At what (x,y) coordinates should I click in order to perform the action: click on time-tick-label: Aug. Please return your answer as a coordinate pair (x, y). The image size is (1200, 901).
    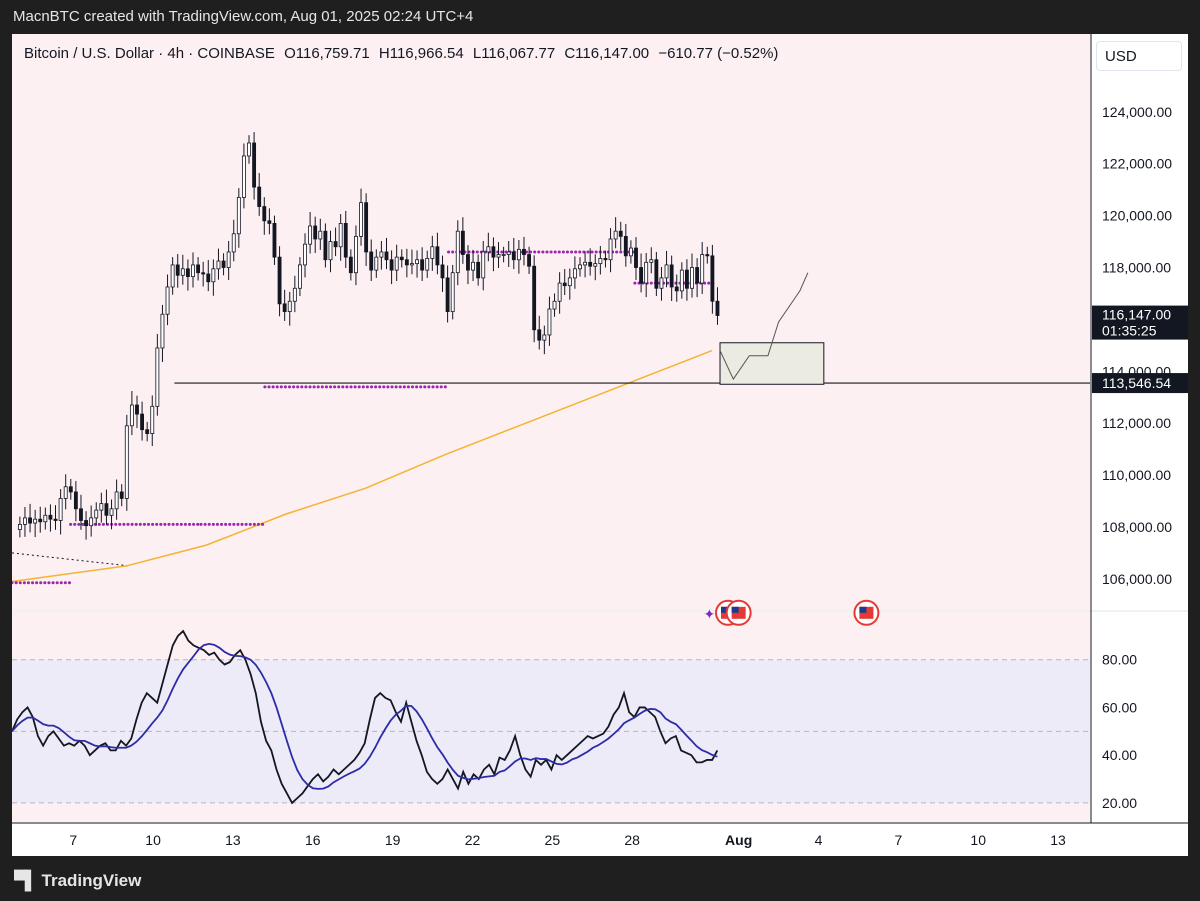
    Looking at the image, I should click on (738, 840).